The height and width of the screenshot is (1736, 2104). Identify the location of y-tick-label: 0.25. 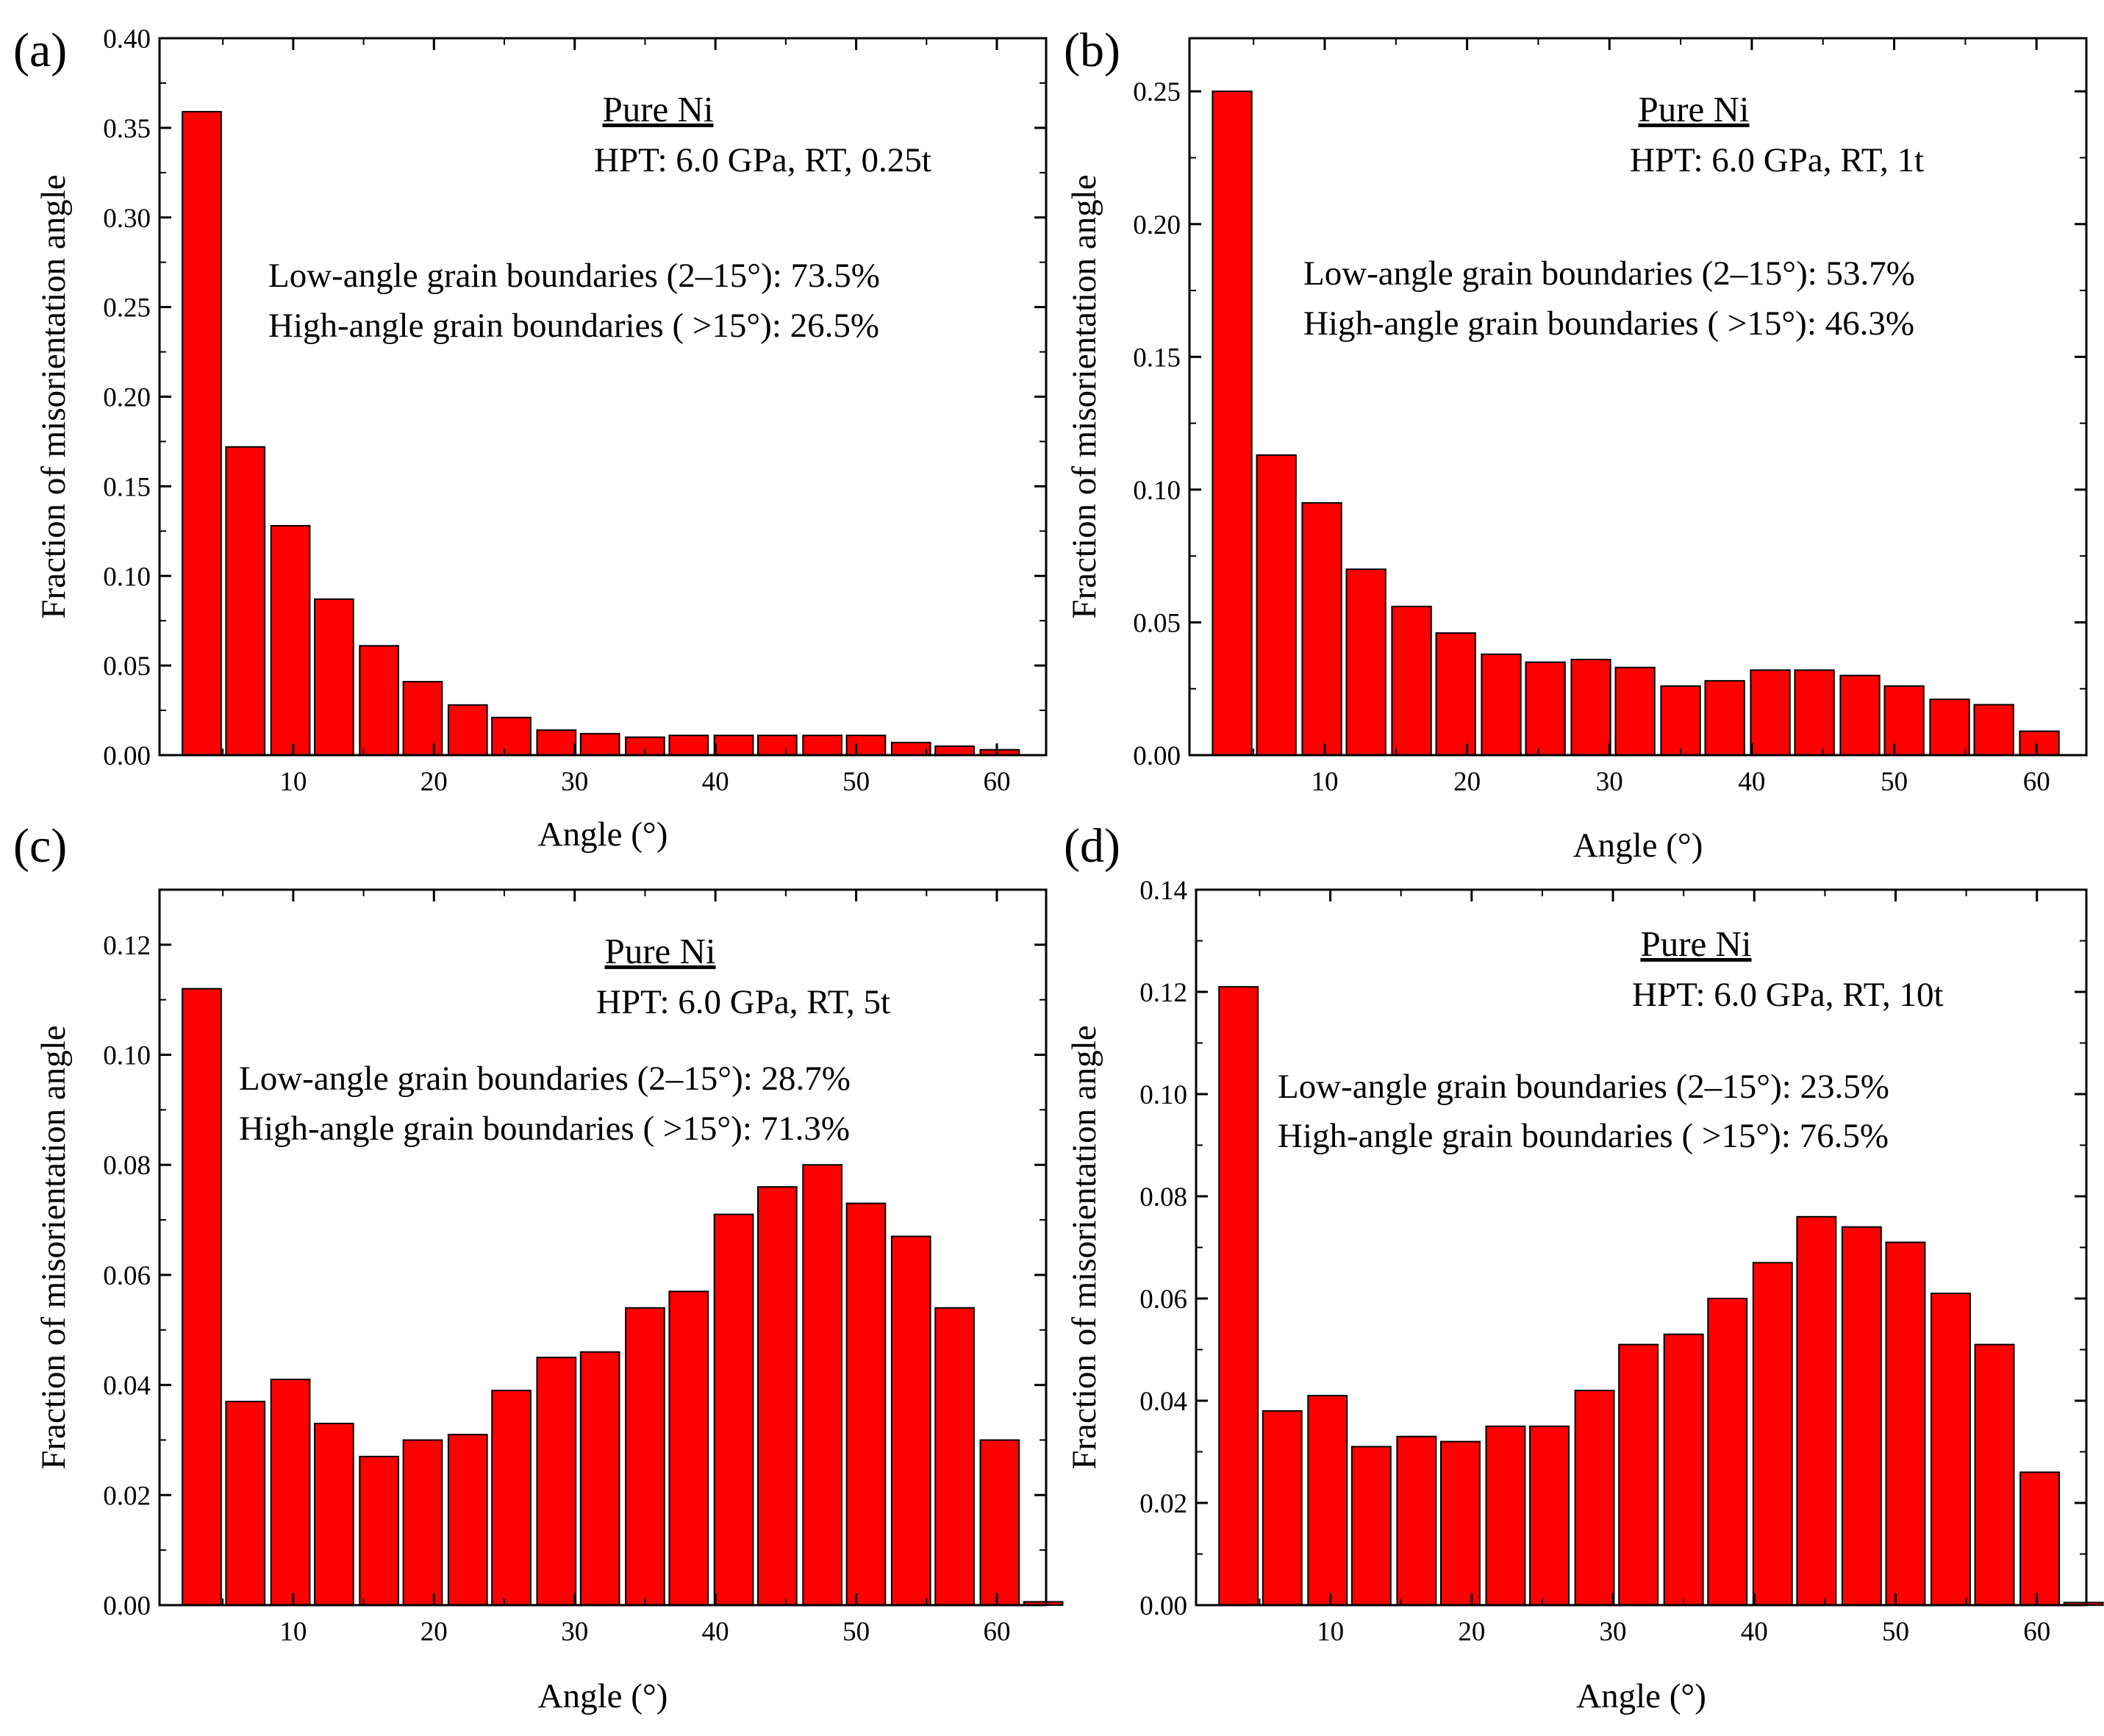
(1157, 92).